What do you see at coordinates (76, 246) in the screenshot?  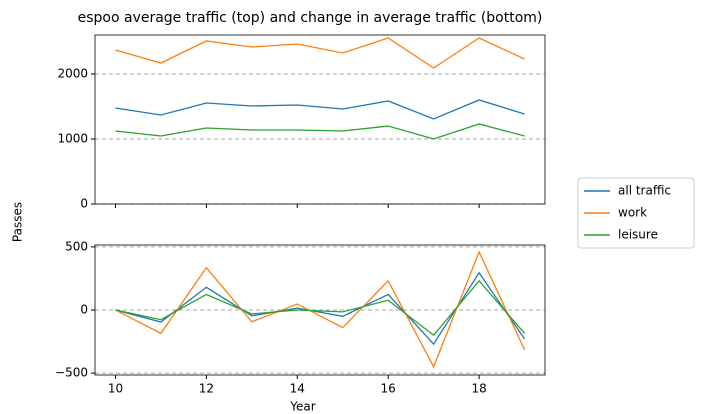 I see `y-tick-label: 500` at bounding box center [76, 246].